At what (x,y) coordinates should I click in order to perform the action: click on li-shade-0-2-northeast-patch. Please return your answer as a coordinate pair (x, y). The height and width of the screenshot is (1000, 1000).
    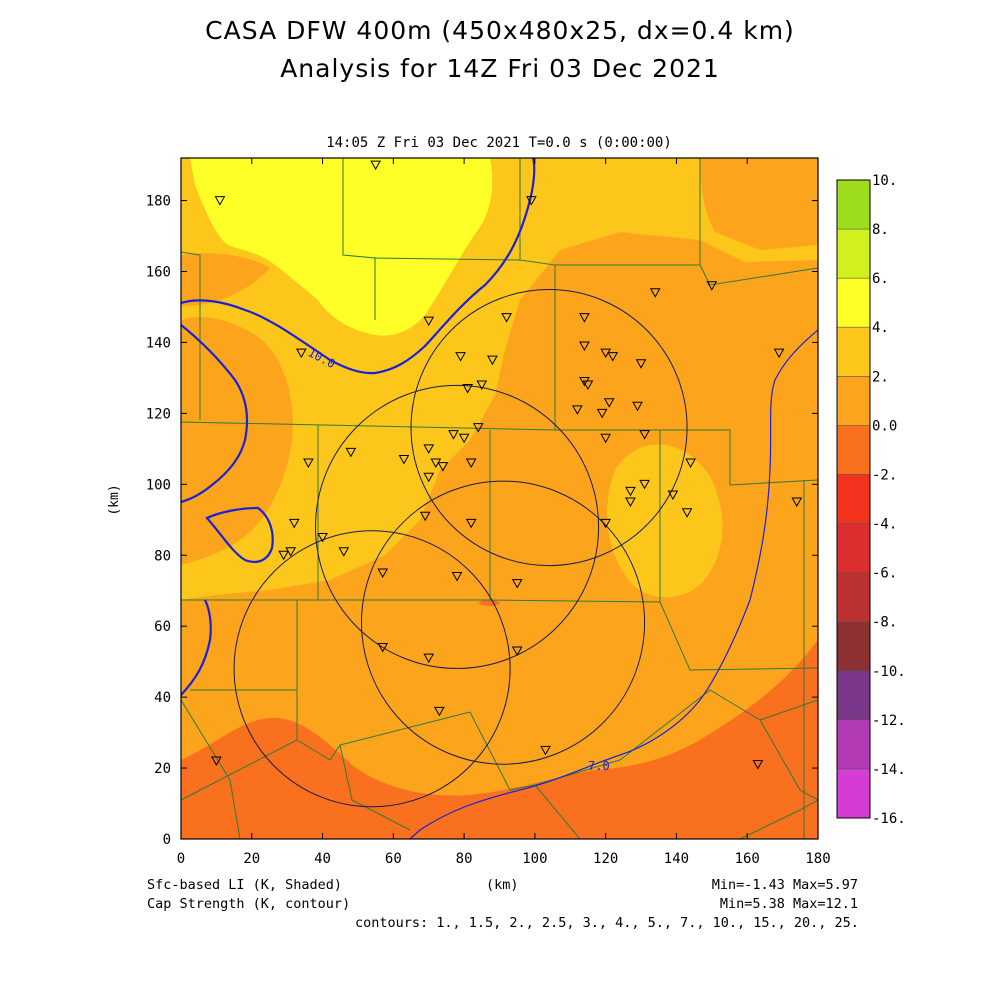
    Looking at the image, I should click on (759, 204).